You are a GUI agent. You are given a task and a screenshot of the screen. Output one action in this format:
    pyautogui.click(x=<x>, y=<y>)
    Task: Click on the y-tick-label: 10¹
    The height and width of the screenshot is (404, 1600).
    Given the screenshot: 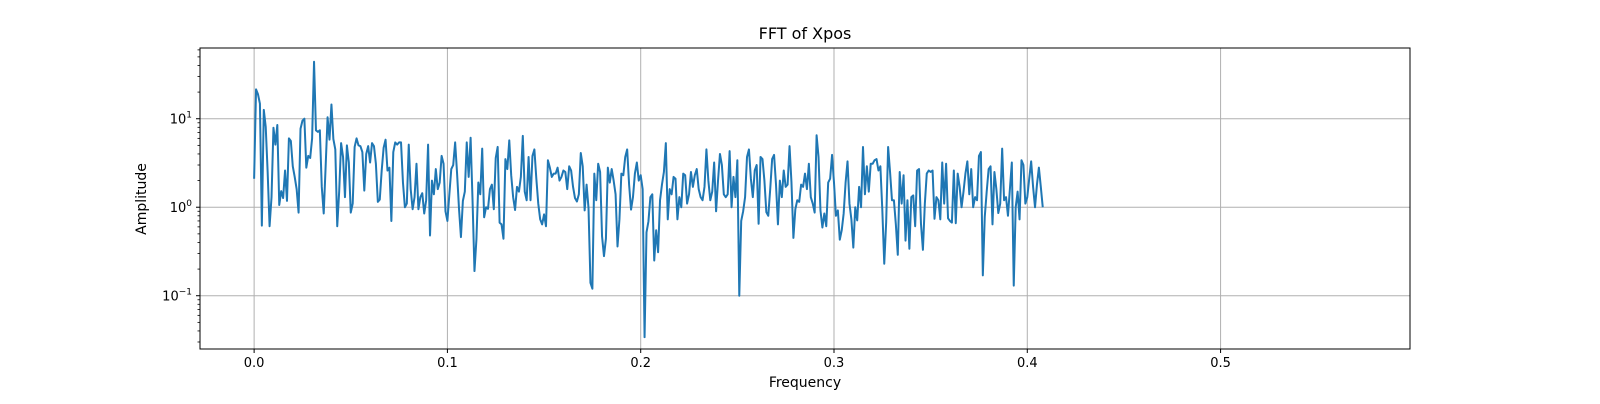 What is the action you would take?
    pyautogui.click(x=181, y=119)
    